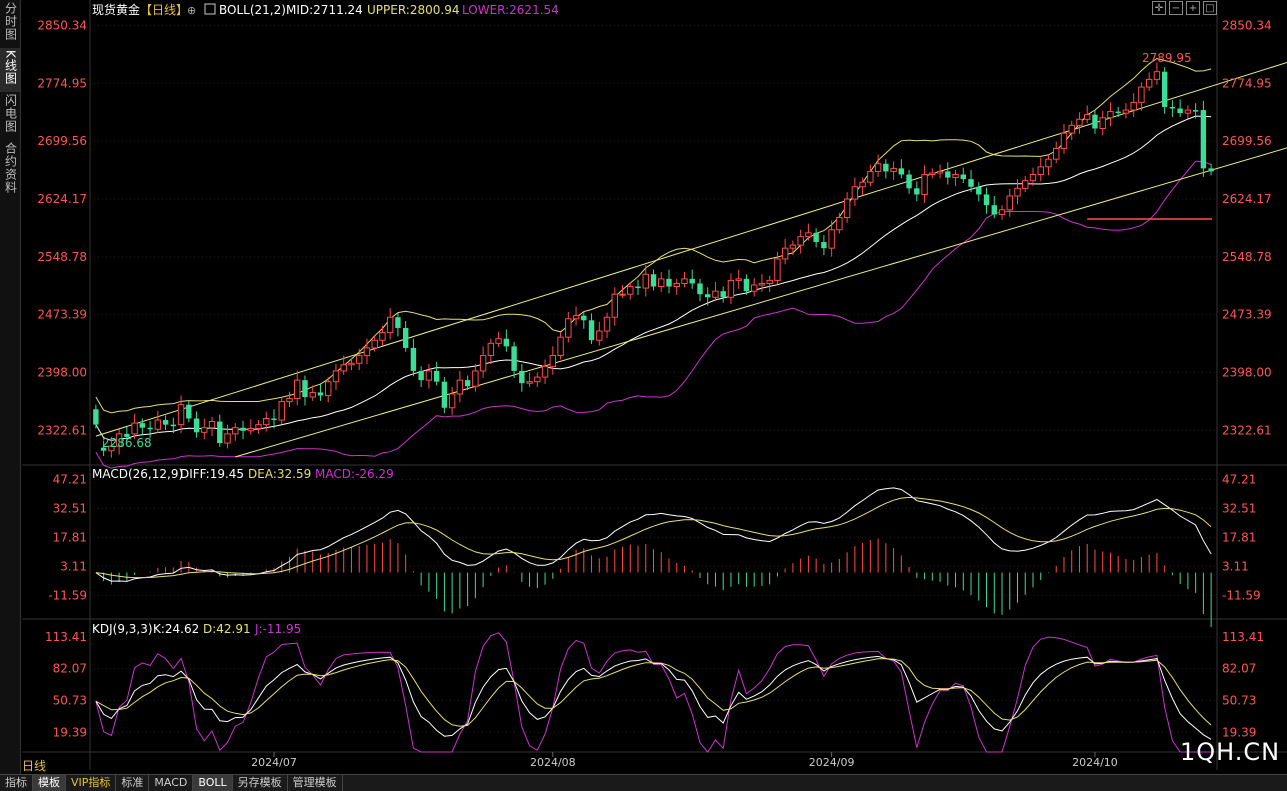  I want to click on sidebar-tab-1: K线图, so click(10, 70).